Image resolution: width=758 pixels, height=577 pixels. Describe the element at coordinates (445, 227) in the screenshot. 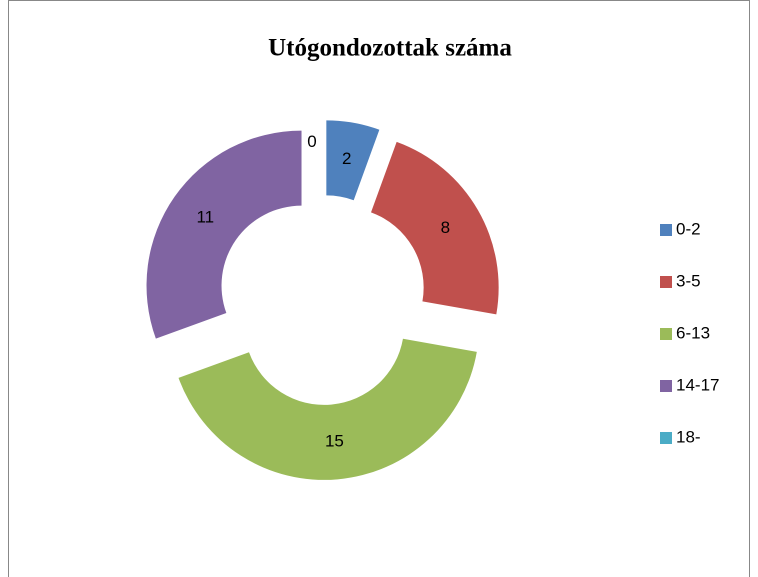

I see `data-label: 8` at that location.